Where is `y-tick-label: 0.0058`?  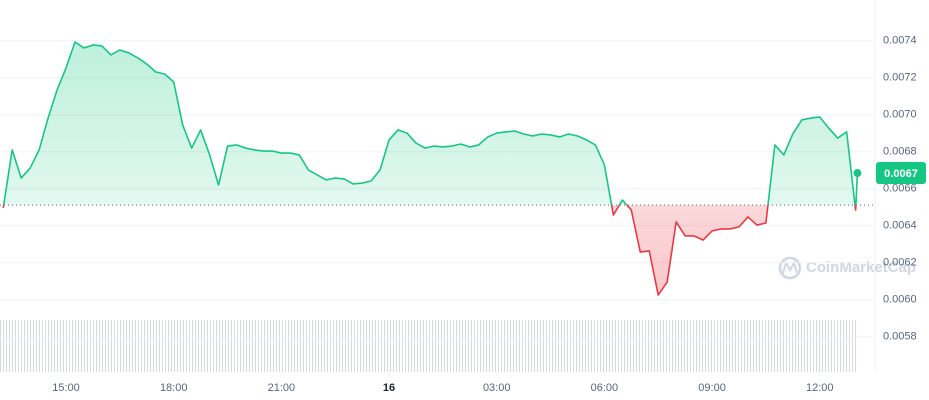 y-tick-label: 0.0058 is located at coordinates (900, 337).